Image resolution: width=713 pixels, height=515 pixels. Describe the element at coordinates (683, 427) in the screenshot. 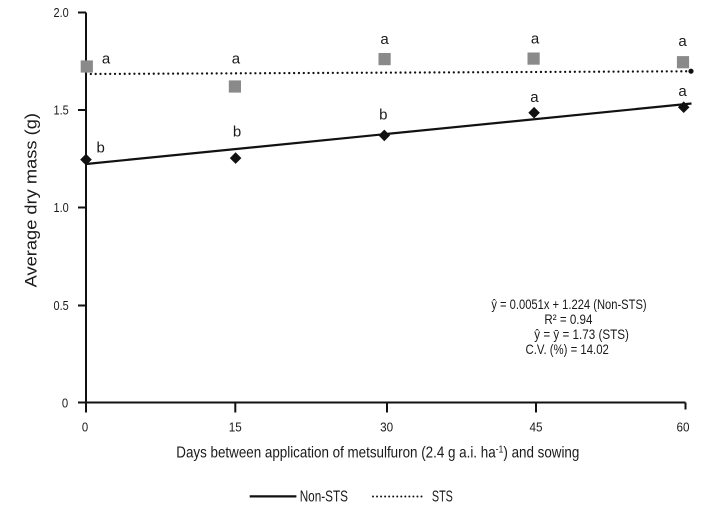

I see `svg-text: 60` at that location.